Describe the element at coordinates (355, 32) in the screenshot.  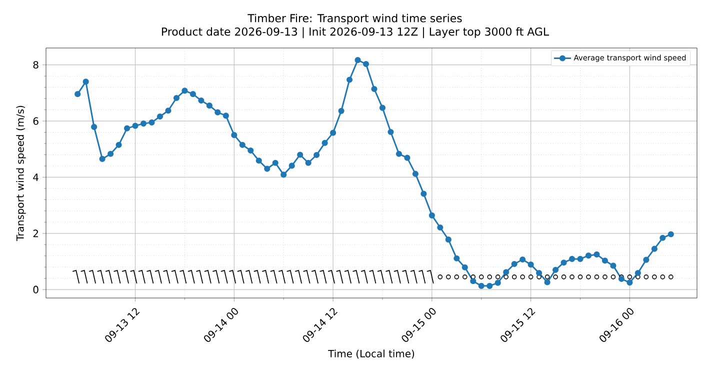
I see `chart-subtitle: Product date 2026-09-13 | Init 2026-09-13 12Z | Layer top 3000 ft AGL` at that location.